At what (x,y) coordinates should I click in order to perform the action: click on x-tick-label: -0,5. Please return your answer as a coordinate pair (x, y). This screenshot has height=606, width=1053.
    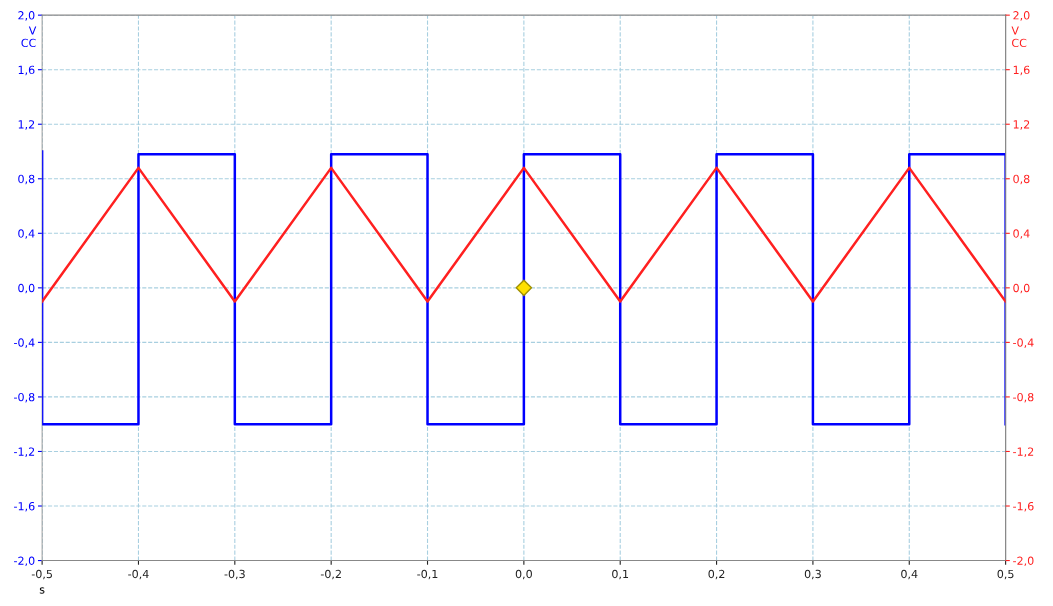
    Looking at the image, I should click on (41, 574).